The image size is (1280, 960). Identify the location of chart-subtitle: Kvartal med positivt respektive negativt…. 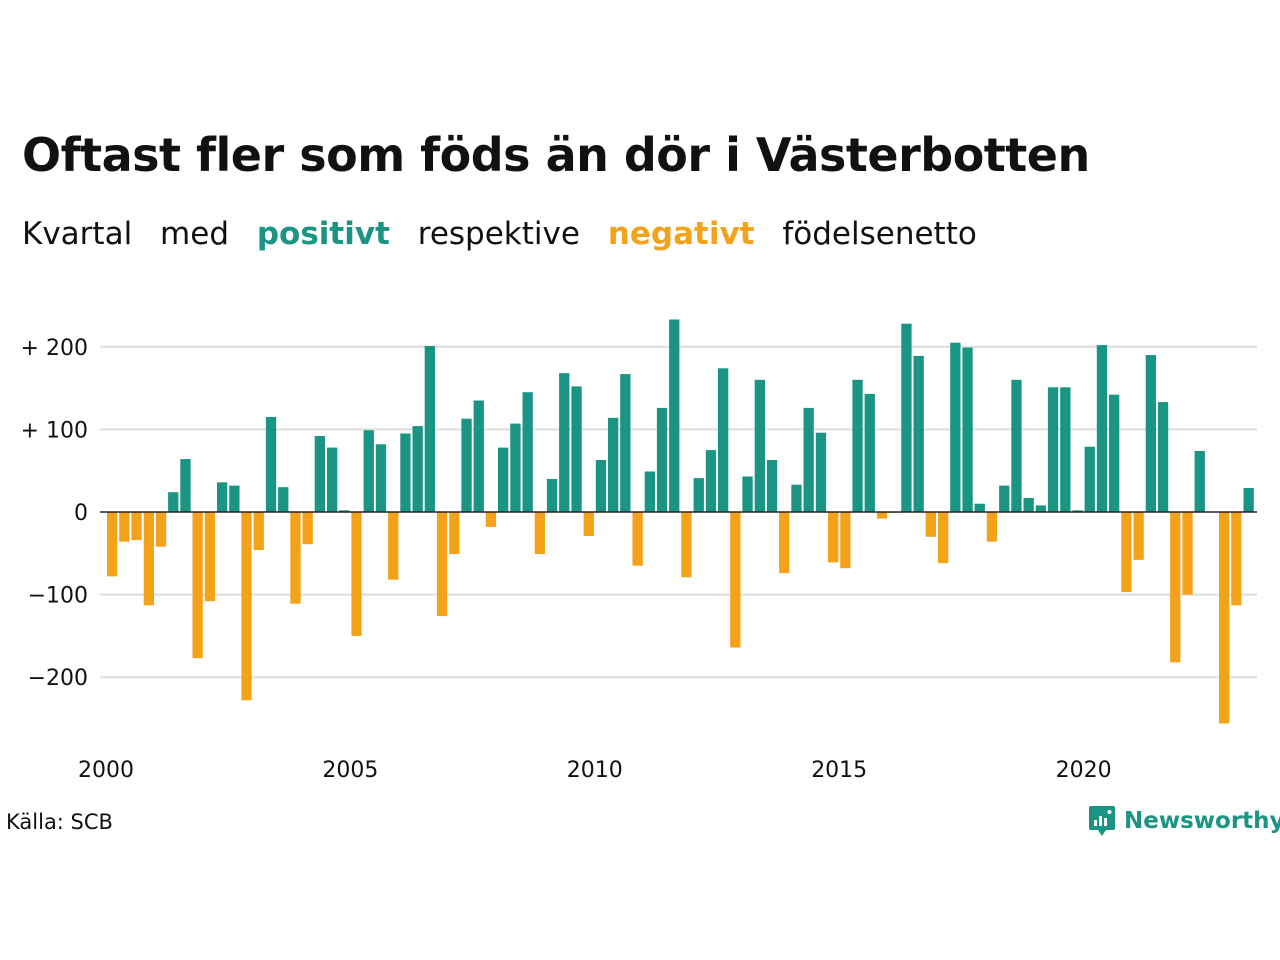
(508, 234).